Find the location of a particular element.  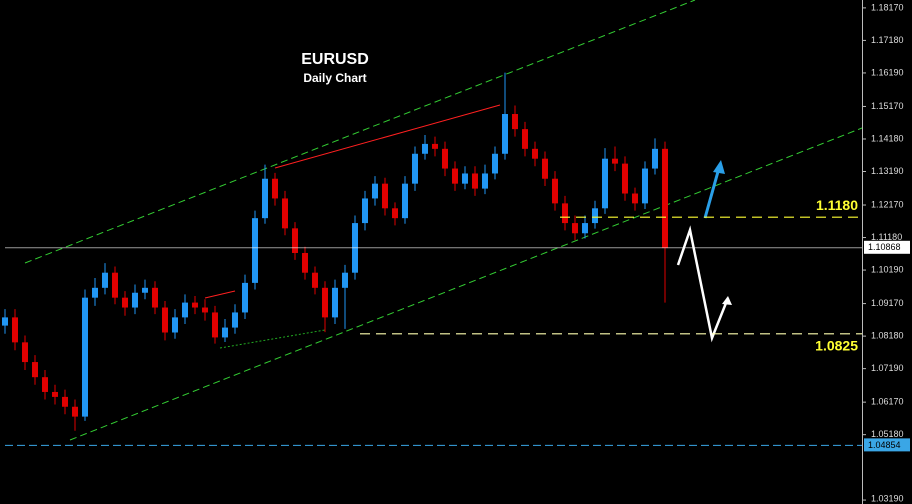

y-tick-label: 1.12170 is located at coordinates (887, 204).